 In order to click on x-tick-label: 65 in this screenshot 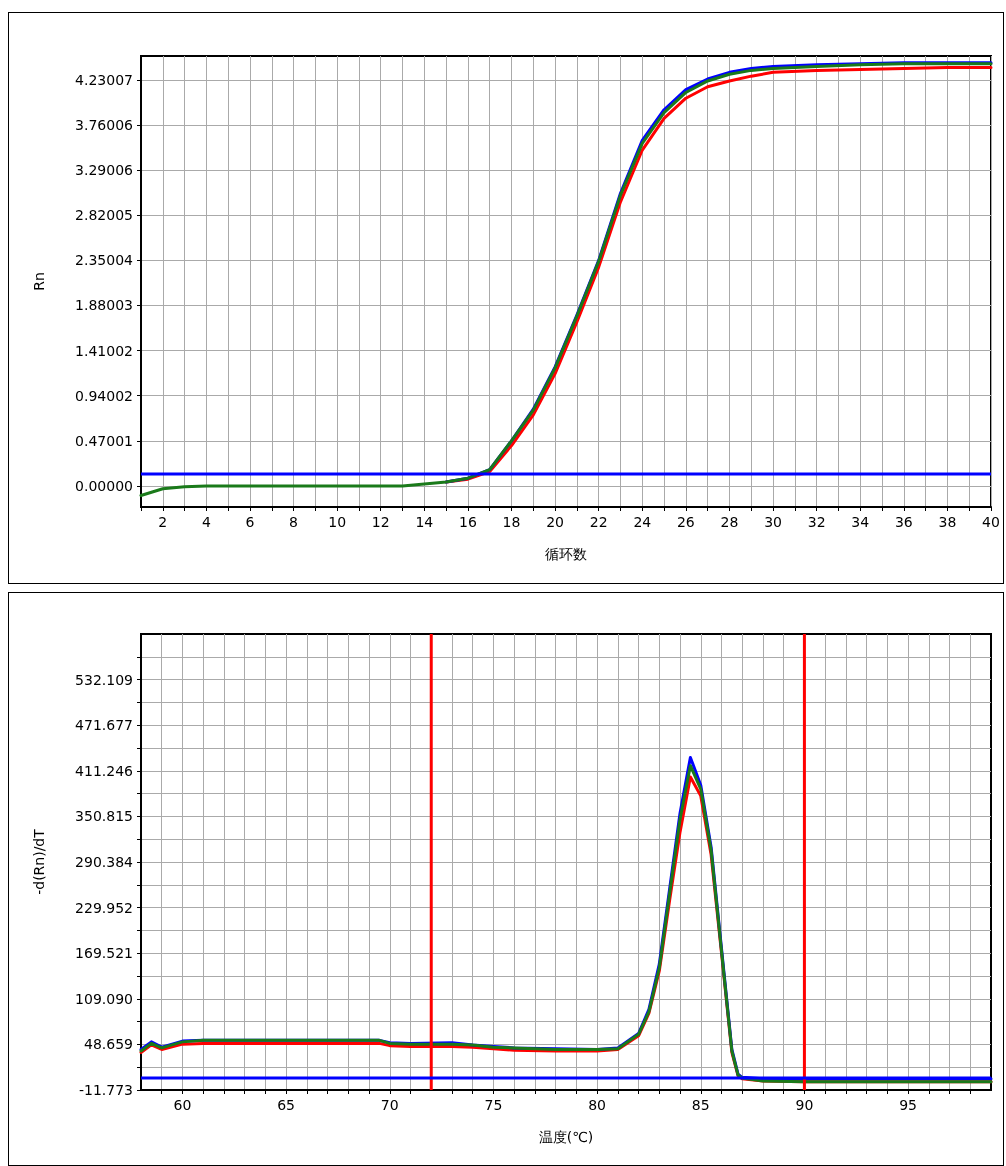, I will do `click(286, 1105)`.